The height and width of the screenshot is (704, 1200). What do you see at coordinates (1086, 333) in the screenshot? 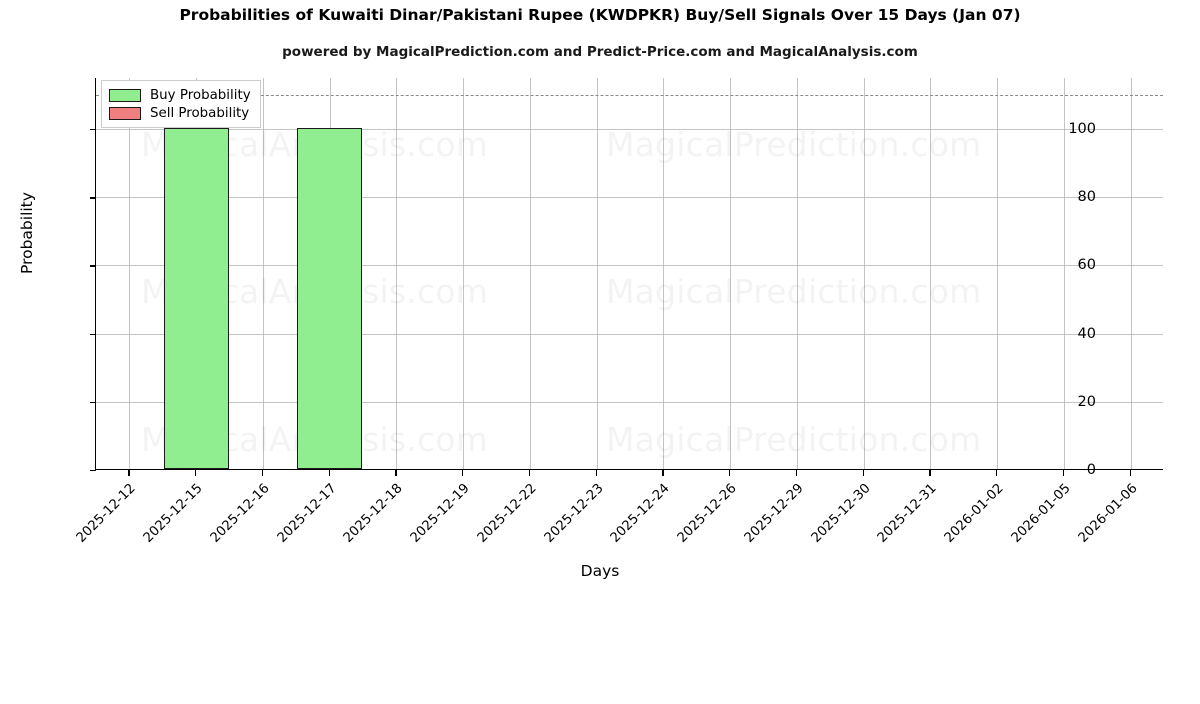
I see `y-tick-label: 40` at bounding box center [1086, 333].